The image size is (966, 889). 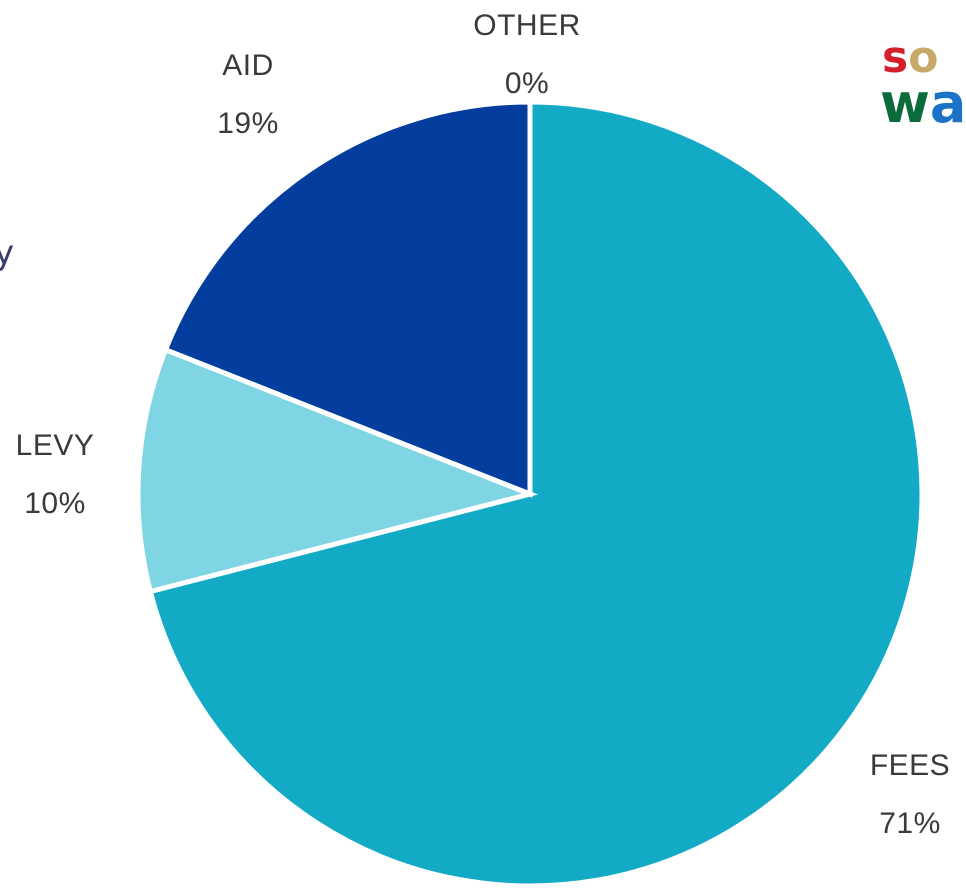 I want to click on pie-value-label-aid: 19%, so click(x=248, y=123).